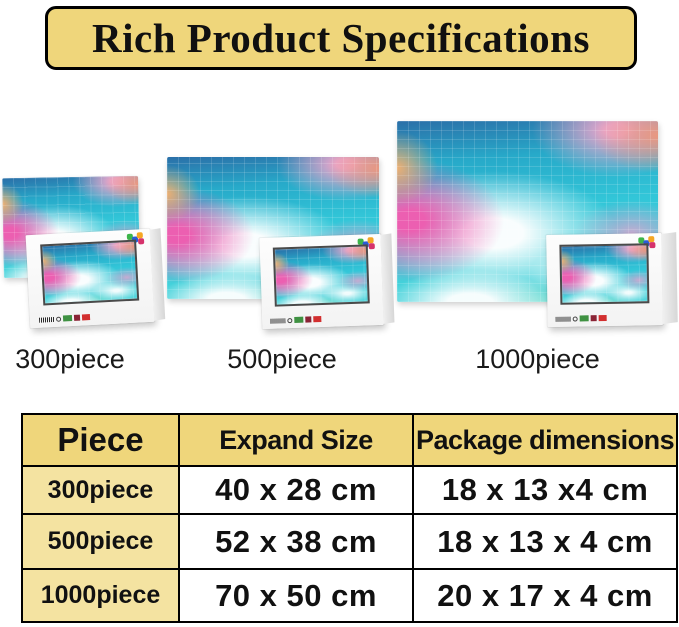 The width and height of the screenshot is (679, 627). What do you see at coordinates (545, 541) in the screenshot?
I see `cell-package-dimensions: 18 x 13 x 4 cm` at bounding box center [545, 541].